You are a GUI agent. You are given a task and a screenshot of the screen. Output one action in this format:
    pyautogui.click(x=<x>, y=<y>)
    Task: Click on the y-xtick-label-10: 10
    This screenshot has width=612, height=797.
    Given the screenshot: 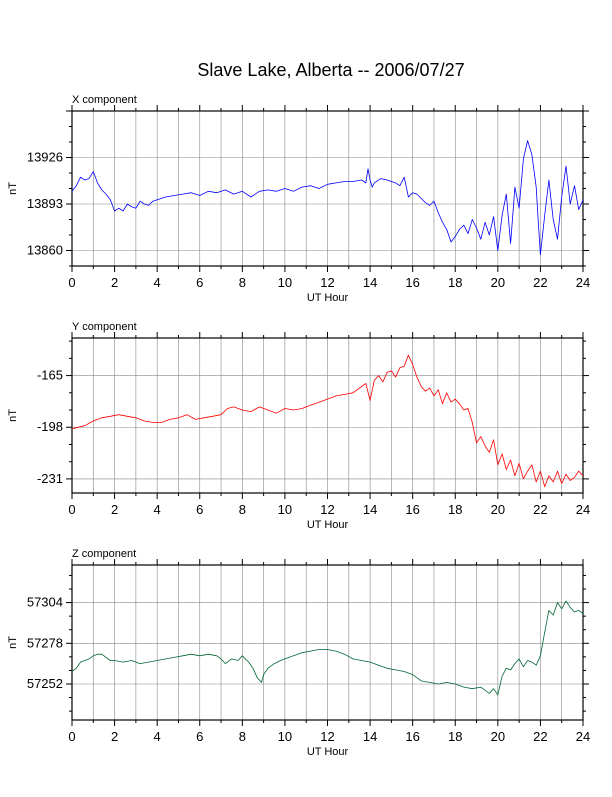 What is the action you would take?
    pyautogui.click(x=285, y=509)
    